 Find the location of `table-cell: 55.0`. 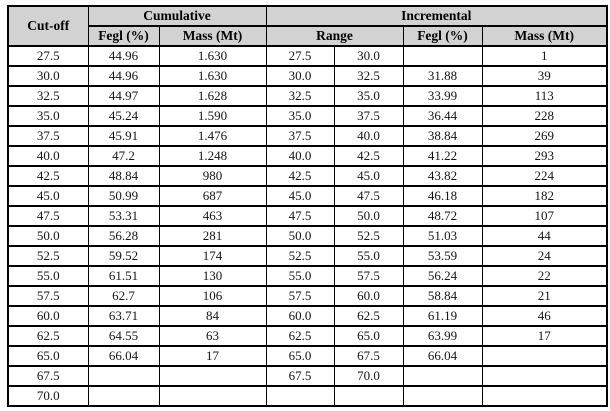

table-cell: 55.0 is located at coordinates (300, 276).